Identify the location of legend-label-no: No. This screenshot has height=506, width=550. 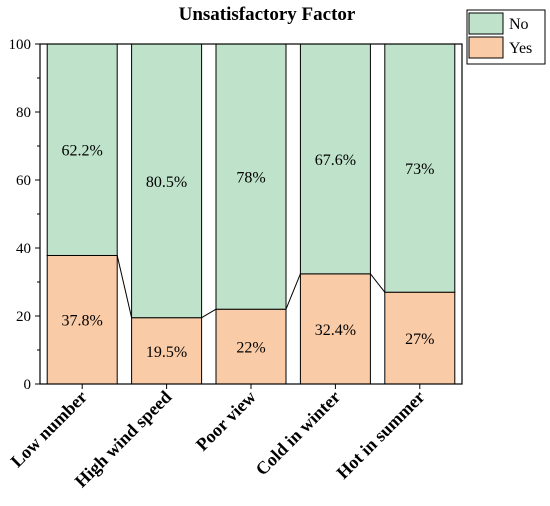
(519, 24).